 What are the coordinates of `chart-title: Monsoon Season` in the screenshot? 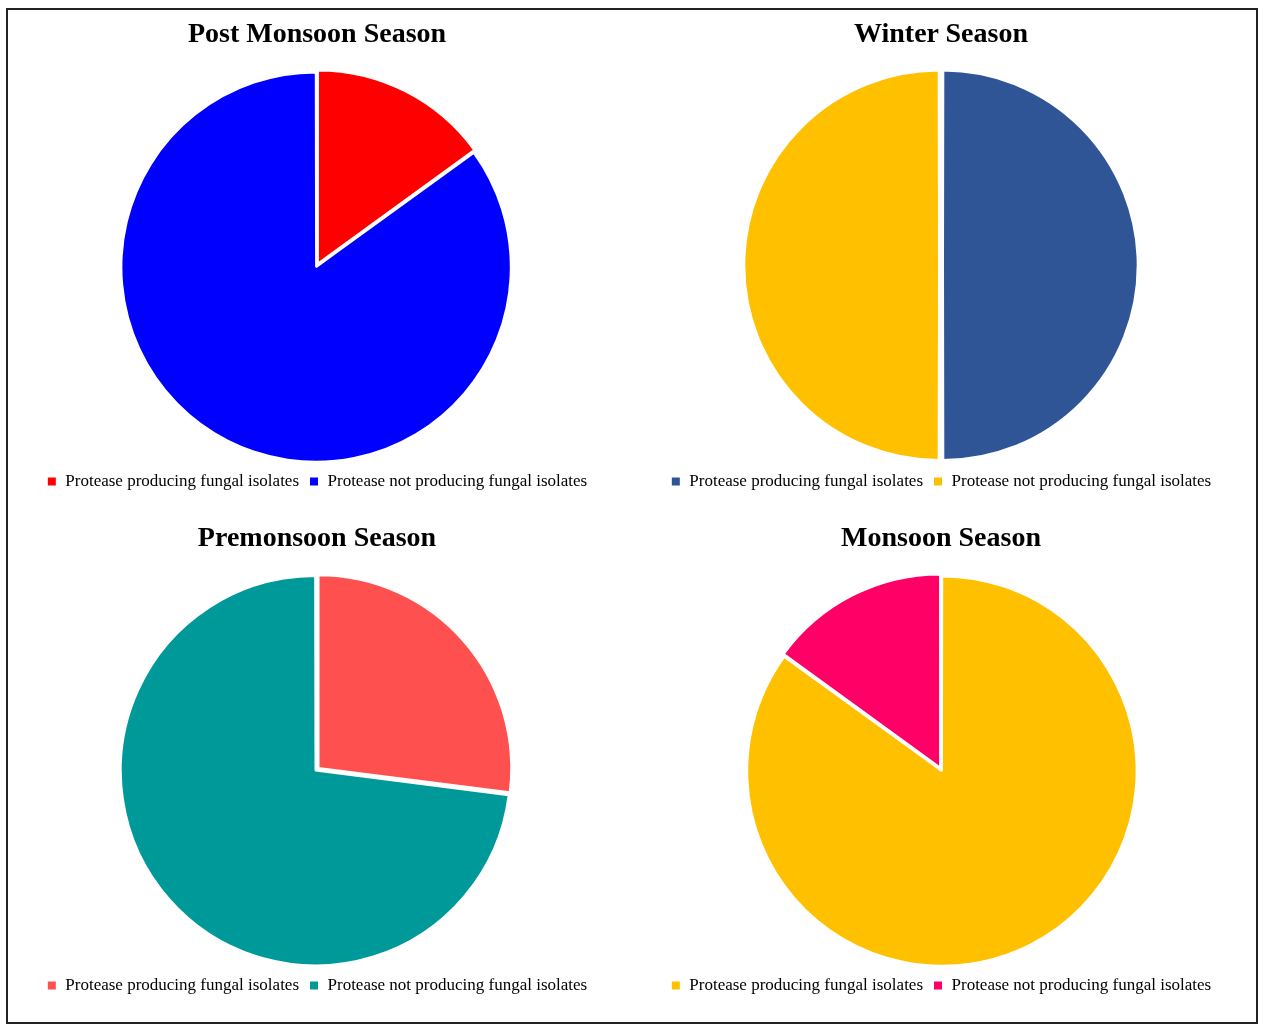 It's located at (941, 537).